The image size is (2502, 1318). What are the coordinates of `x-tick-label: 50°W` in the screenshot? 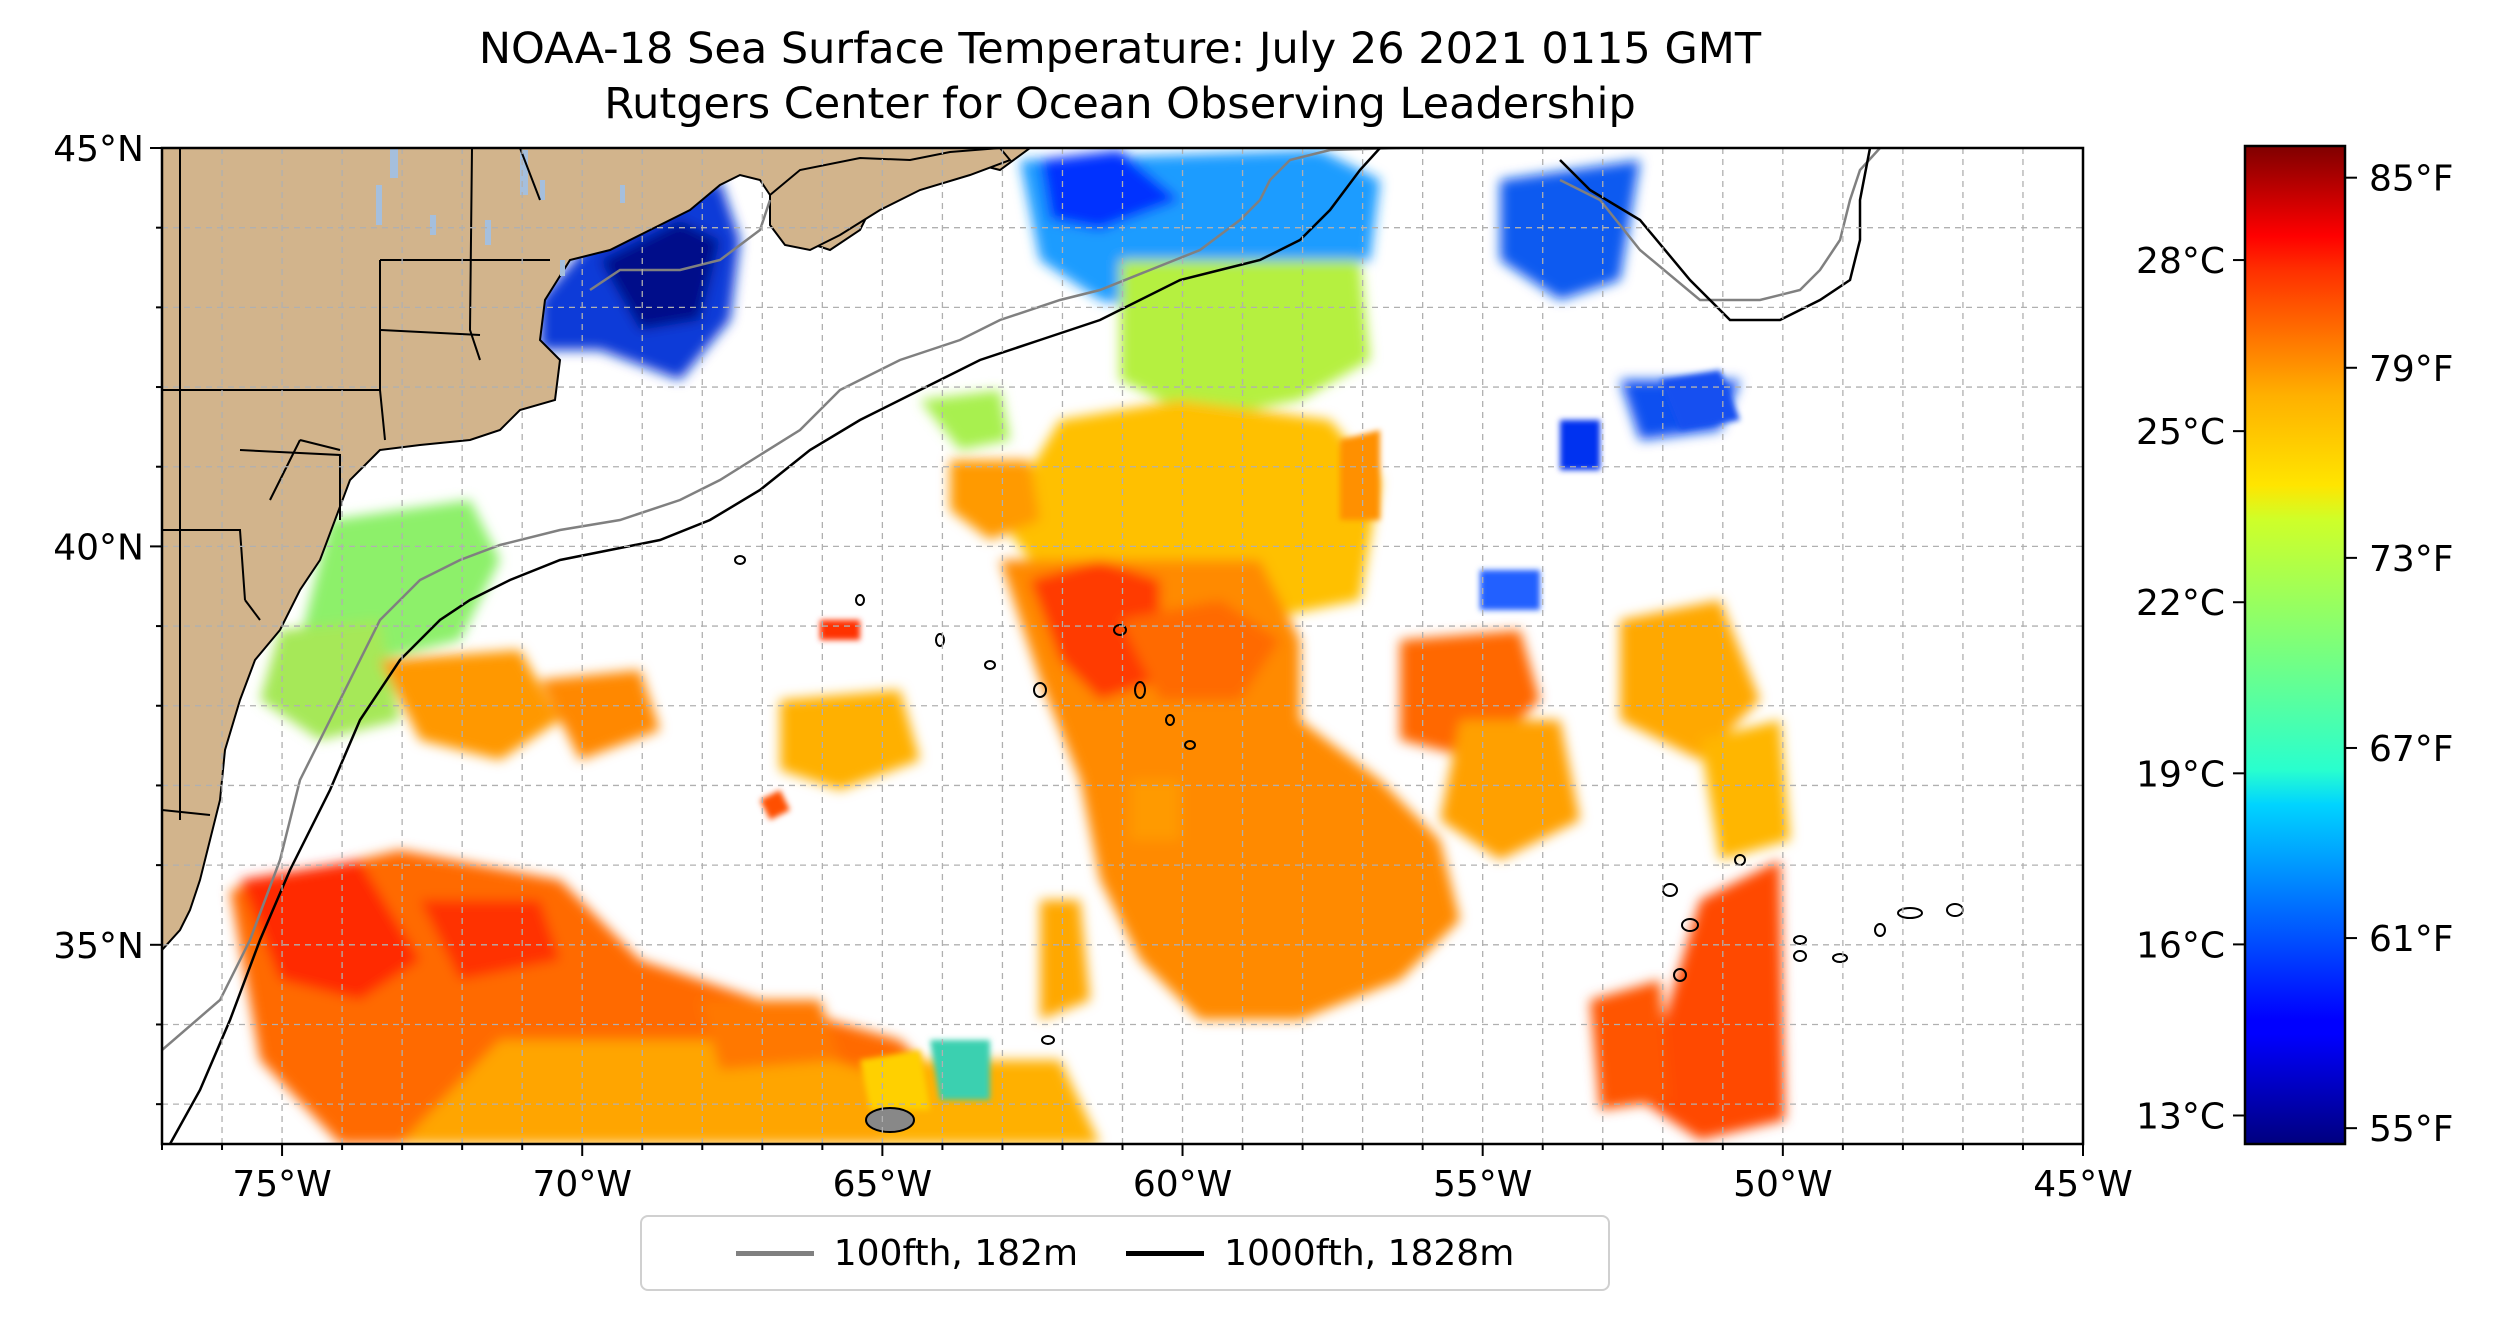 It's located at (1782, 1184).